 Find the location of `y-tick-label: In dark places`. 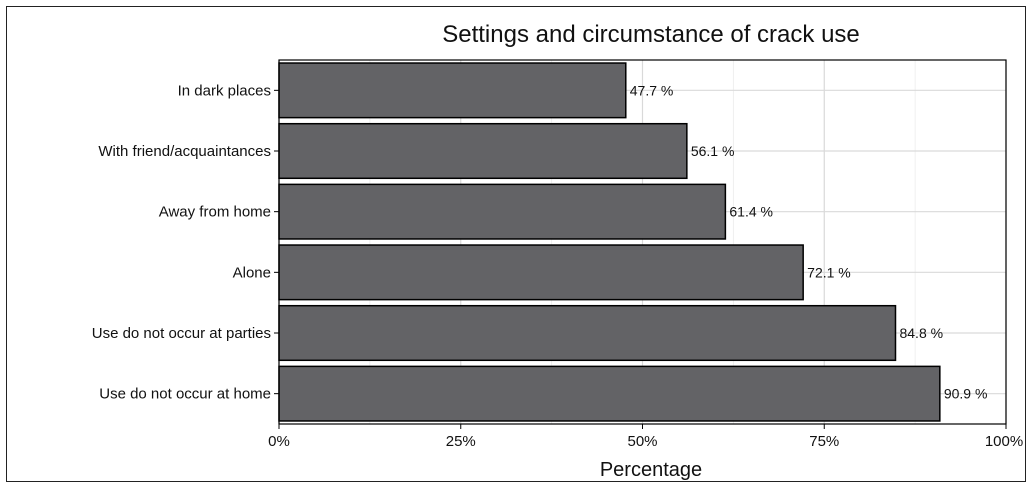

y-tick-label: In dark places is located at coordinates (224, 90).